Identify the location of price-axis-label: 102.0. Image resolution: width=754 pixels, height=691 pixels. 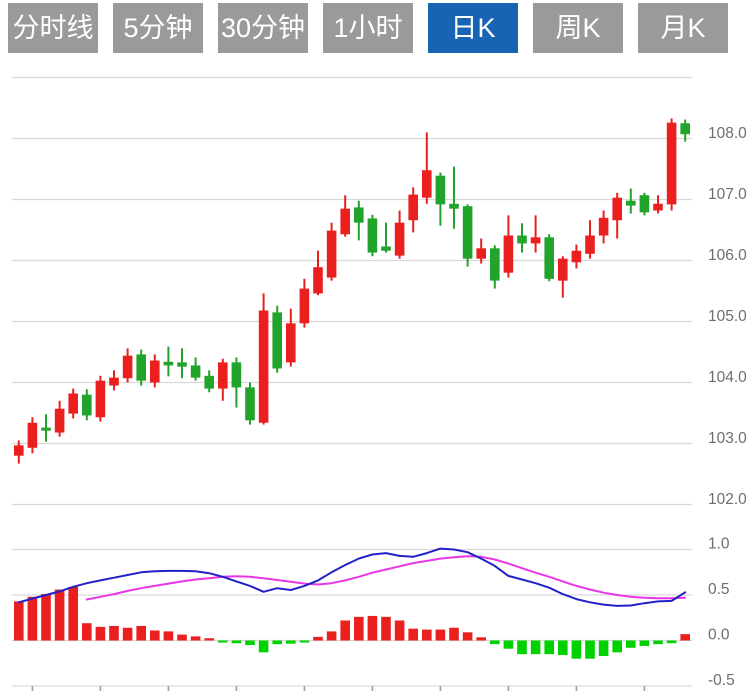
(727, 499).